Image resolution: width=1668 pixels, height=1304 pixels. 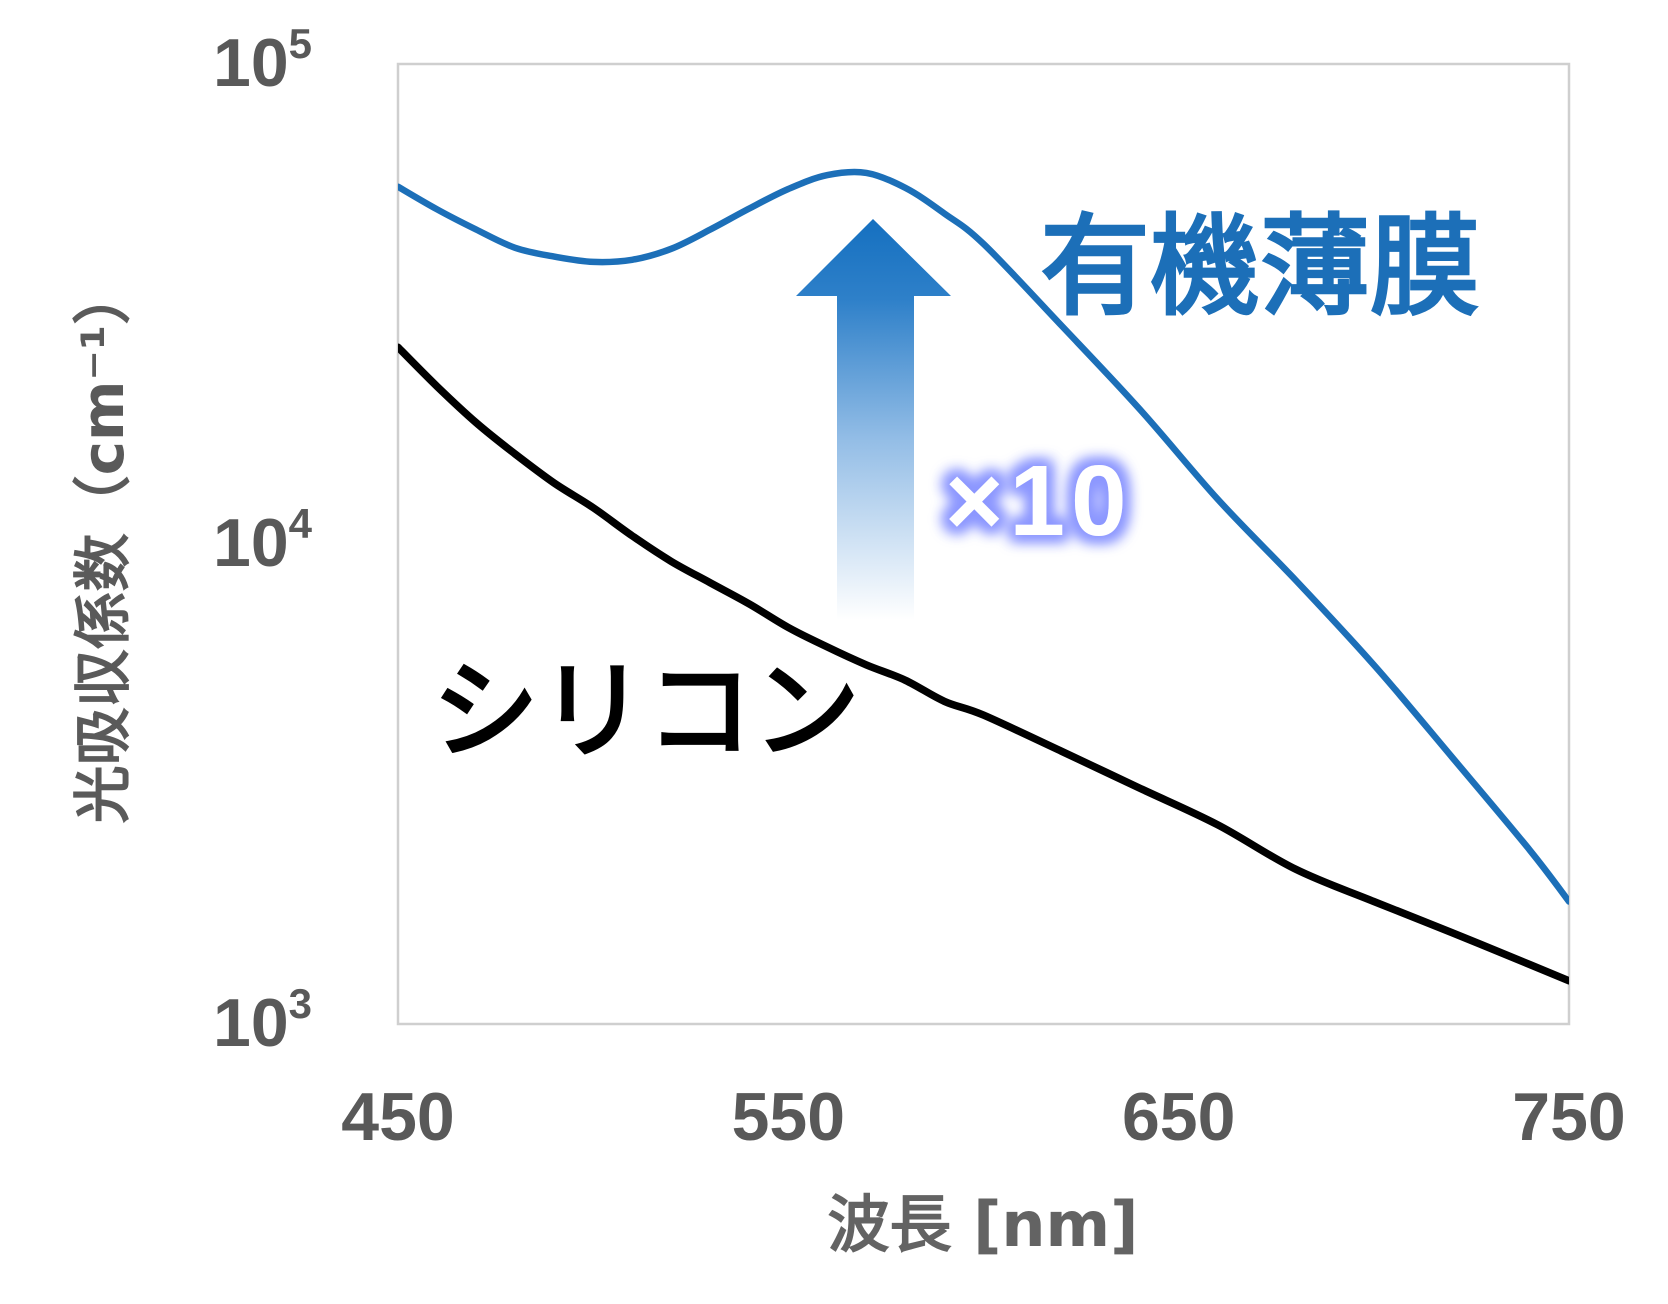 What do you see at coordinates (1568, 1117) in the screenshot?
I see `x-tick-label: 750` at bounding box center [1568, 1117].